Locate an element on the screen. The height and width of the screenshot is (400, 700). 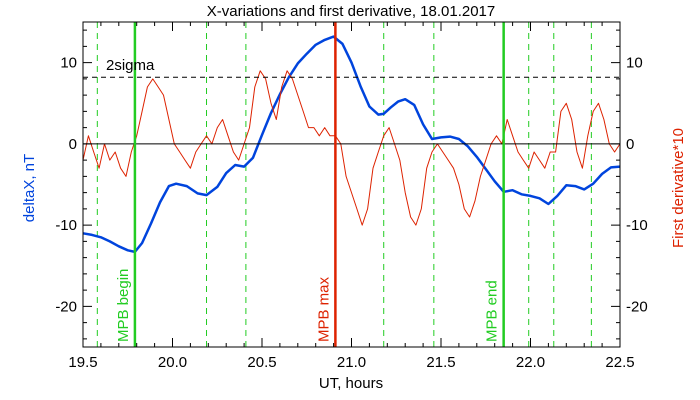
y-tick-label-left: 0 is located at coordinates (73, 144).